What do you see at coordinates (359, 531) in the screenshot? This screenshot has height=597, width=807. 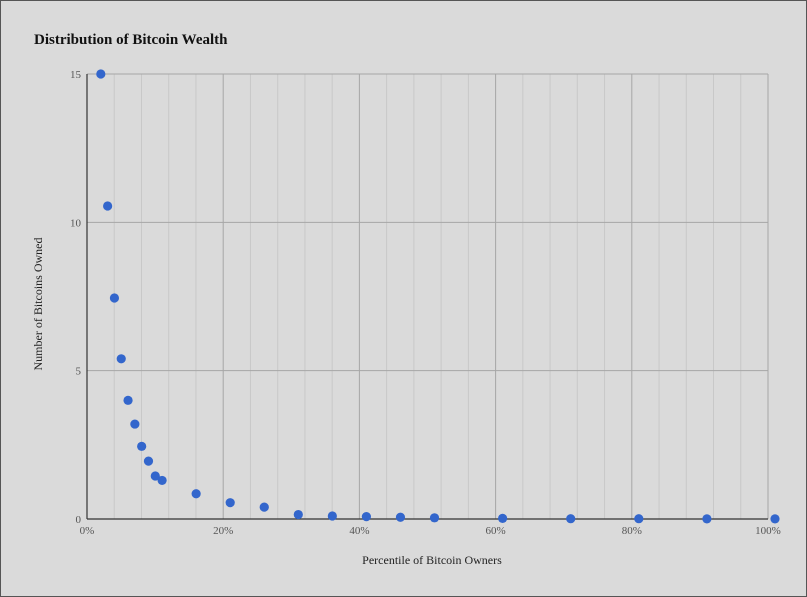 I see `x-tick-label: 40%` at bounding box center [359, 531].